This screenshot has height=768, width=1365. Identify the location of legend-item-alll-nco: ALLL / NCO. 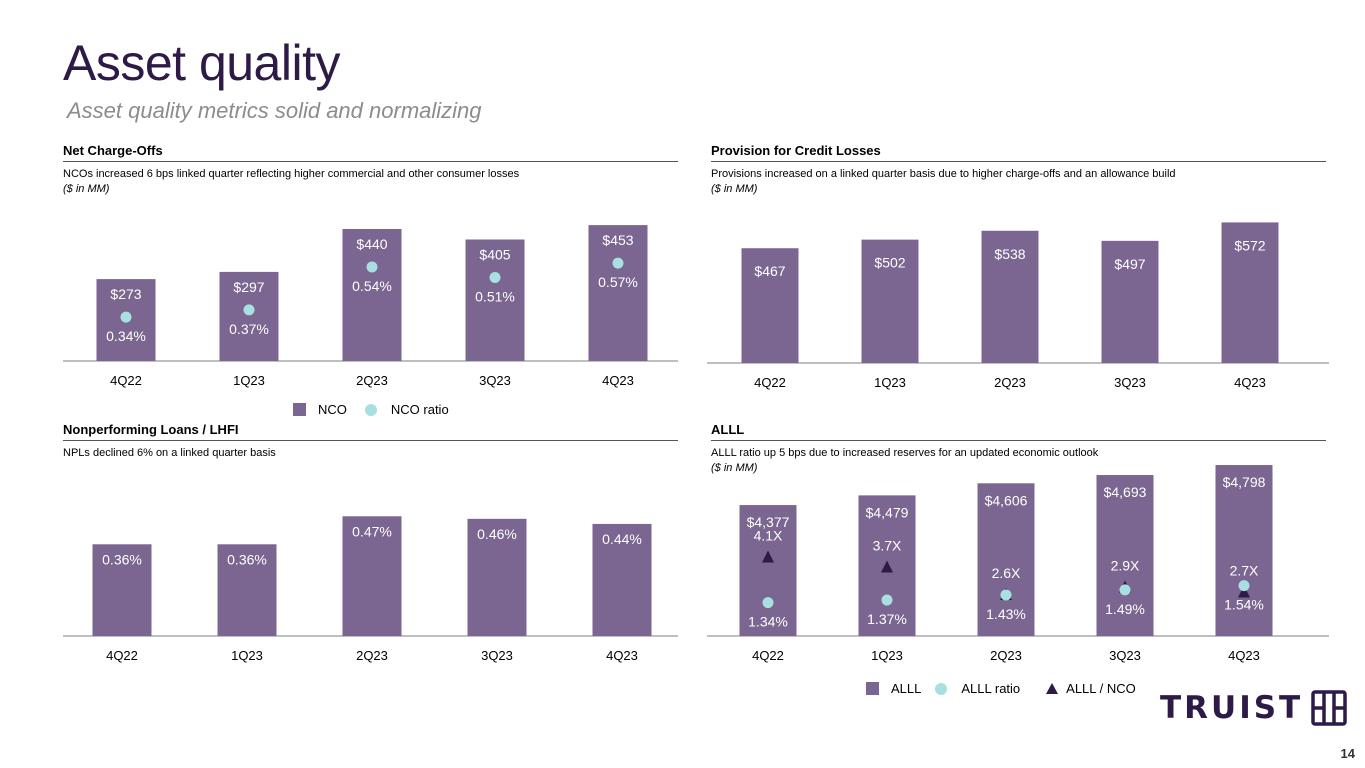
(1091, 688).